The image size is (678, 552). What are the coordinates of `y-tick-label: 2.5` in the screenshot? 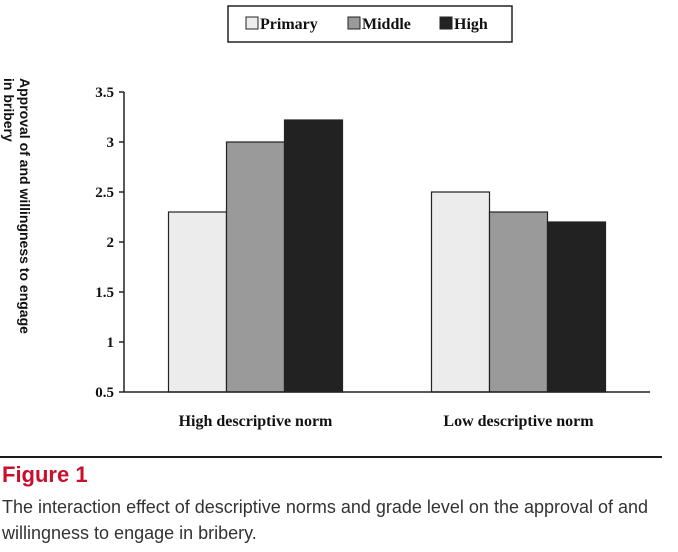 It's located at (104, 193).